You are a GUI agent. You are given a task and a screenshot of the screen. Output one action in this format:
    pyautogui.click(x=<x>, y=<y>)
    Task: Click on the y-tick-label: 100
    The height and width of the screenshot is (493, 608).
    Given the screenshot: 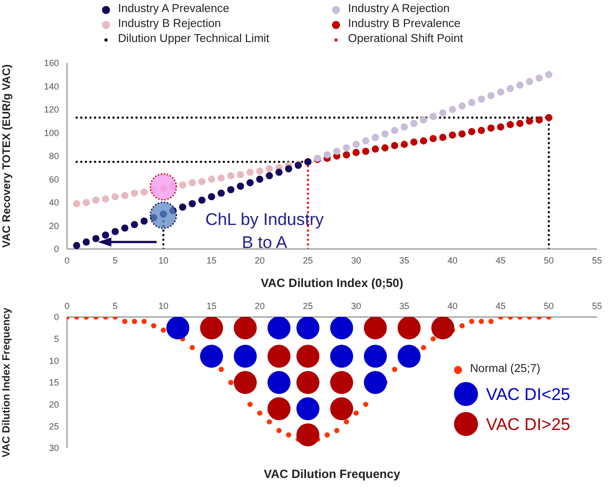 What is the action you would take?
    pyautogui.click(x=51, y=133)
    